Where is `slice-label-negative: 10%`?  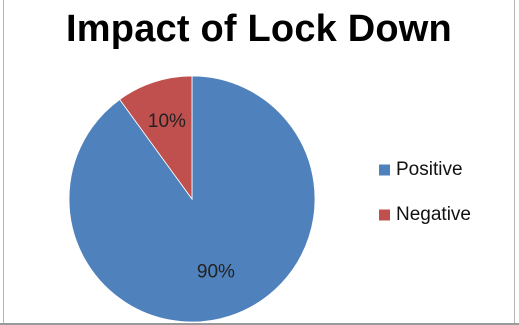 slice-label-negative: 10% is located at coordinates (167, 121).